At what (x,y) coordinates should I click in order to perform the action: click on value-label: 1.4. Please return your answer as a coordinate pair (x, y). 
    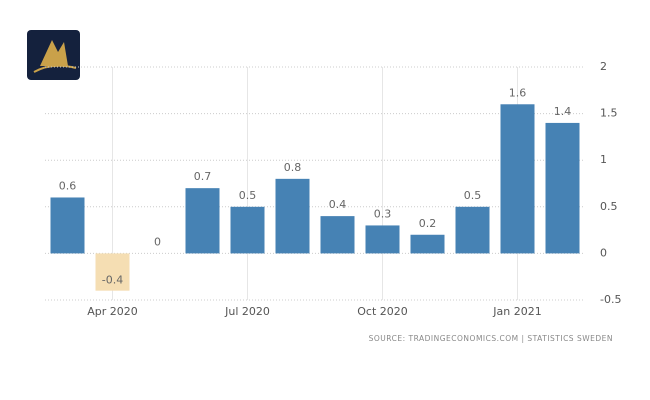
    Looking at the image, I should click on (563, 111).